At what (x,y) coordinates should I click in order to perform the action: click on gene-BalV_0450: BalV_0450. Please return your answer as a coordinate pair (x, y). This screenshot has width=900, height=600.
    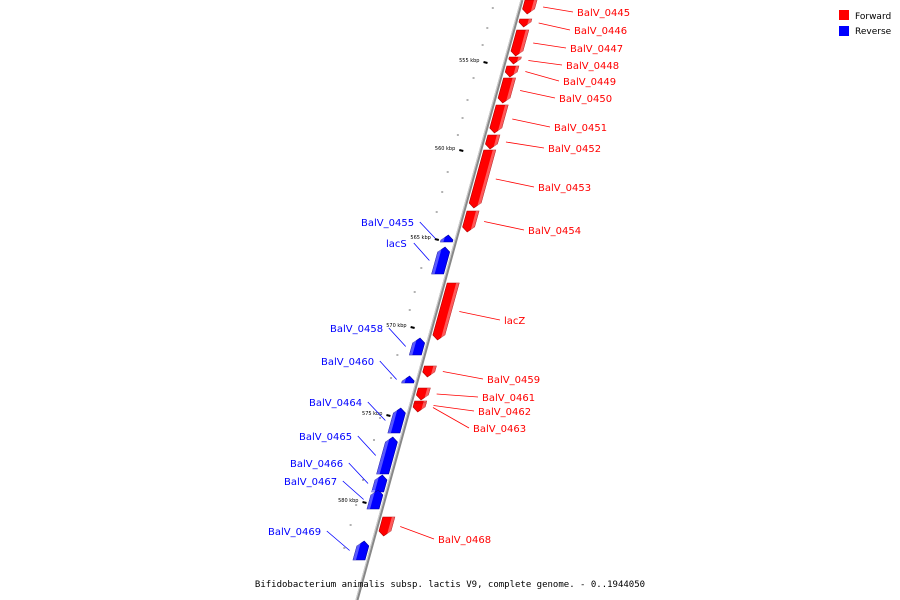
    Looking at the image, I should click on (554, 91).